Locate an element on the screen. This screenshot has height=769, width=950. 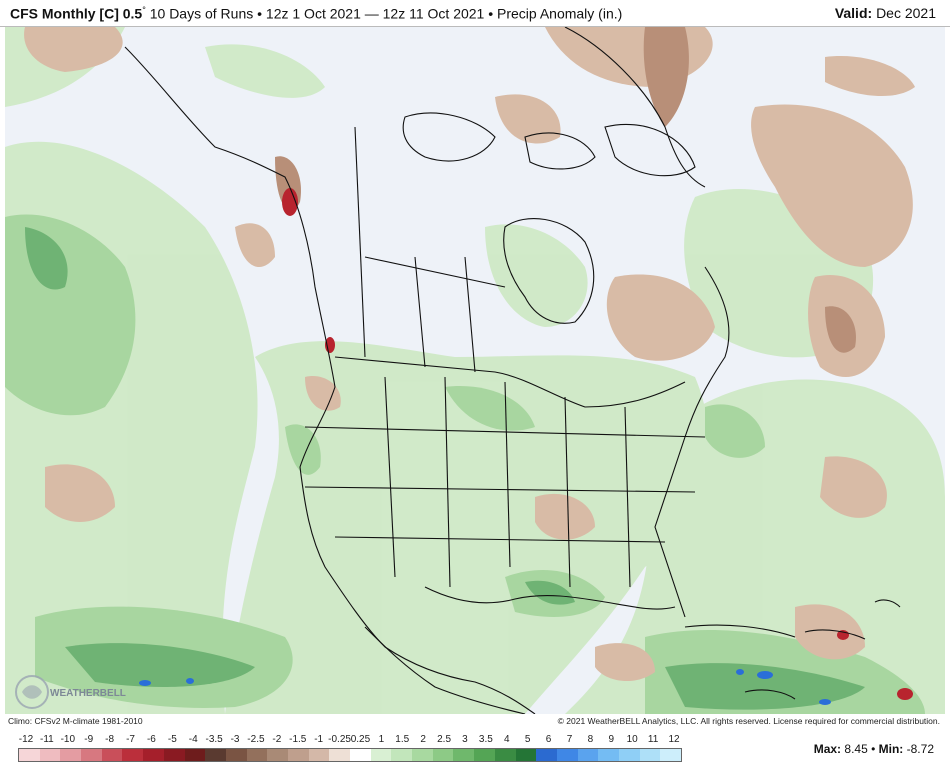
legend-label: -7 is located at coordinates (130, 739).